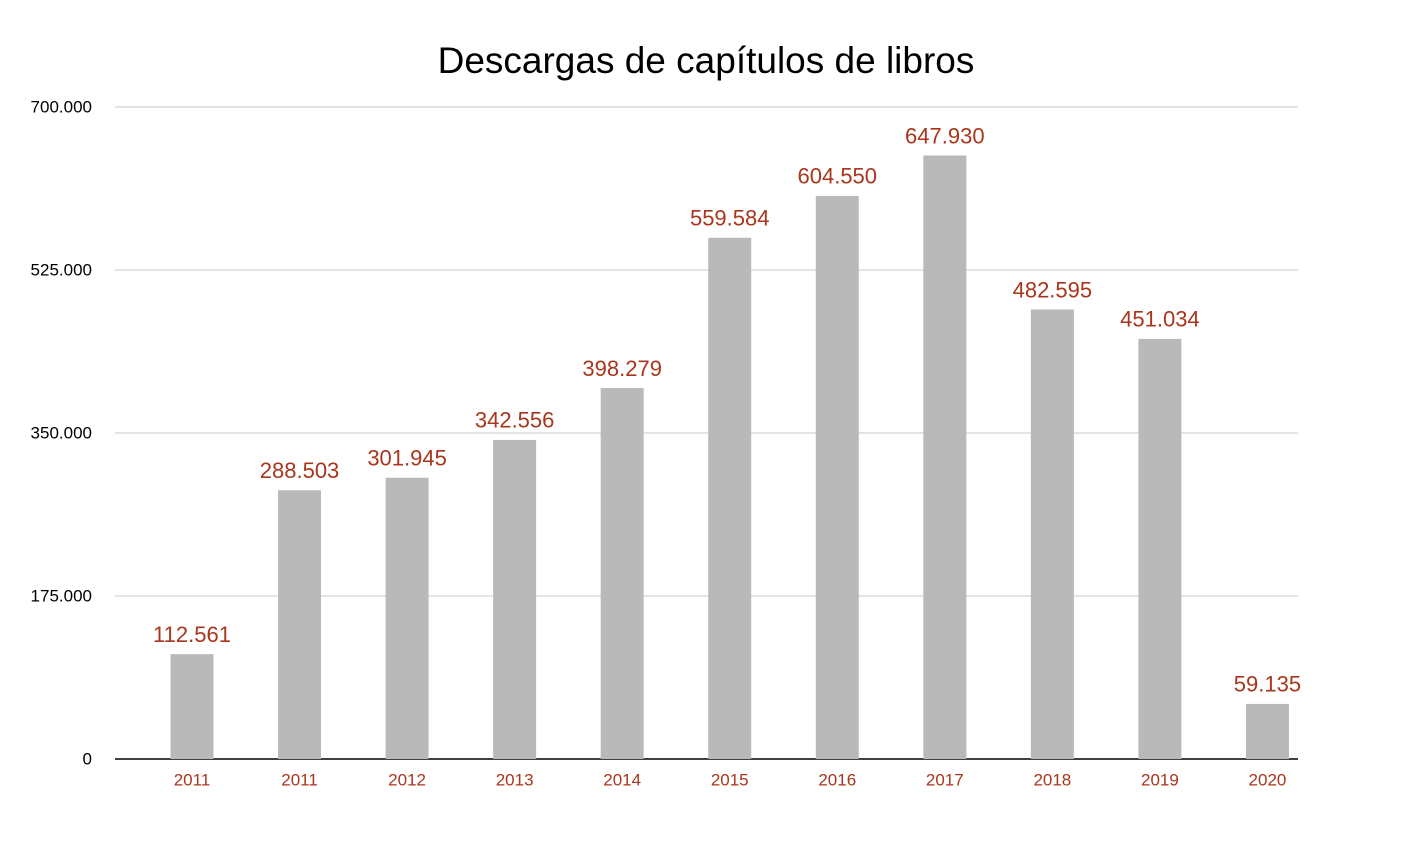  I want to click on x-tick-label: 2015, so click(730, 779).